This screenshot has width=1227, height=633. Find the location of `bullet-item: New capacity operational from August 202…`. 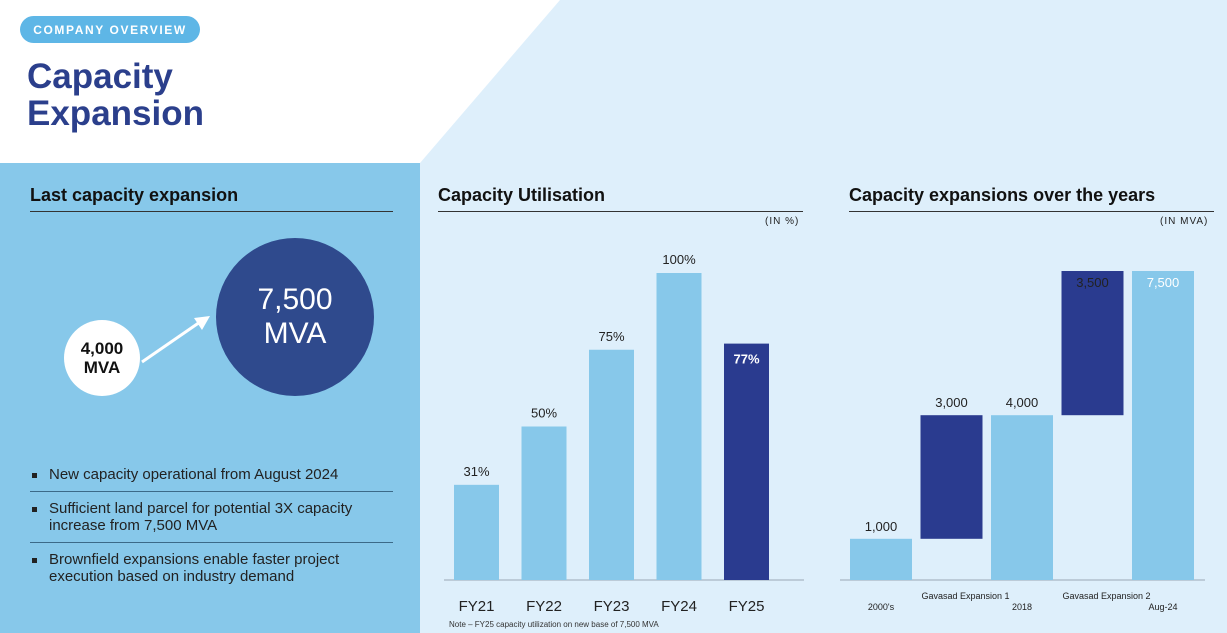

bullet-item: New capacity operational from August 202… is located at coordinates (211, 475).